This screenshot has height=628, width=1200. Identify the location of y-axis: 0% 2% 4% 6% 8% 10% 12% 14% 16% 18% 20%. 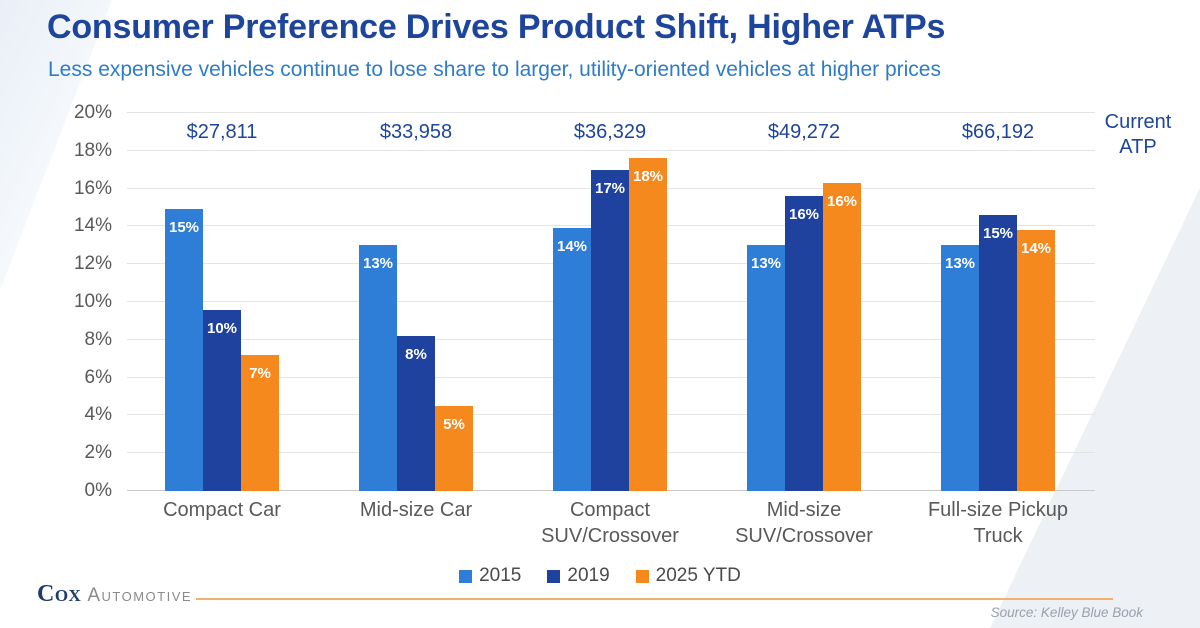
(76, 301).